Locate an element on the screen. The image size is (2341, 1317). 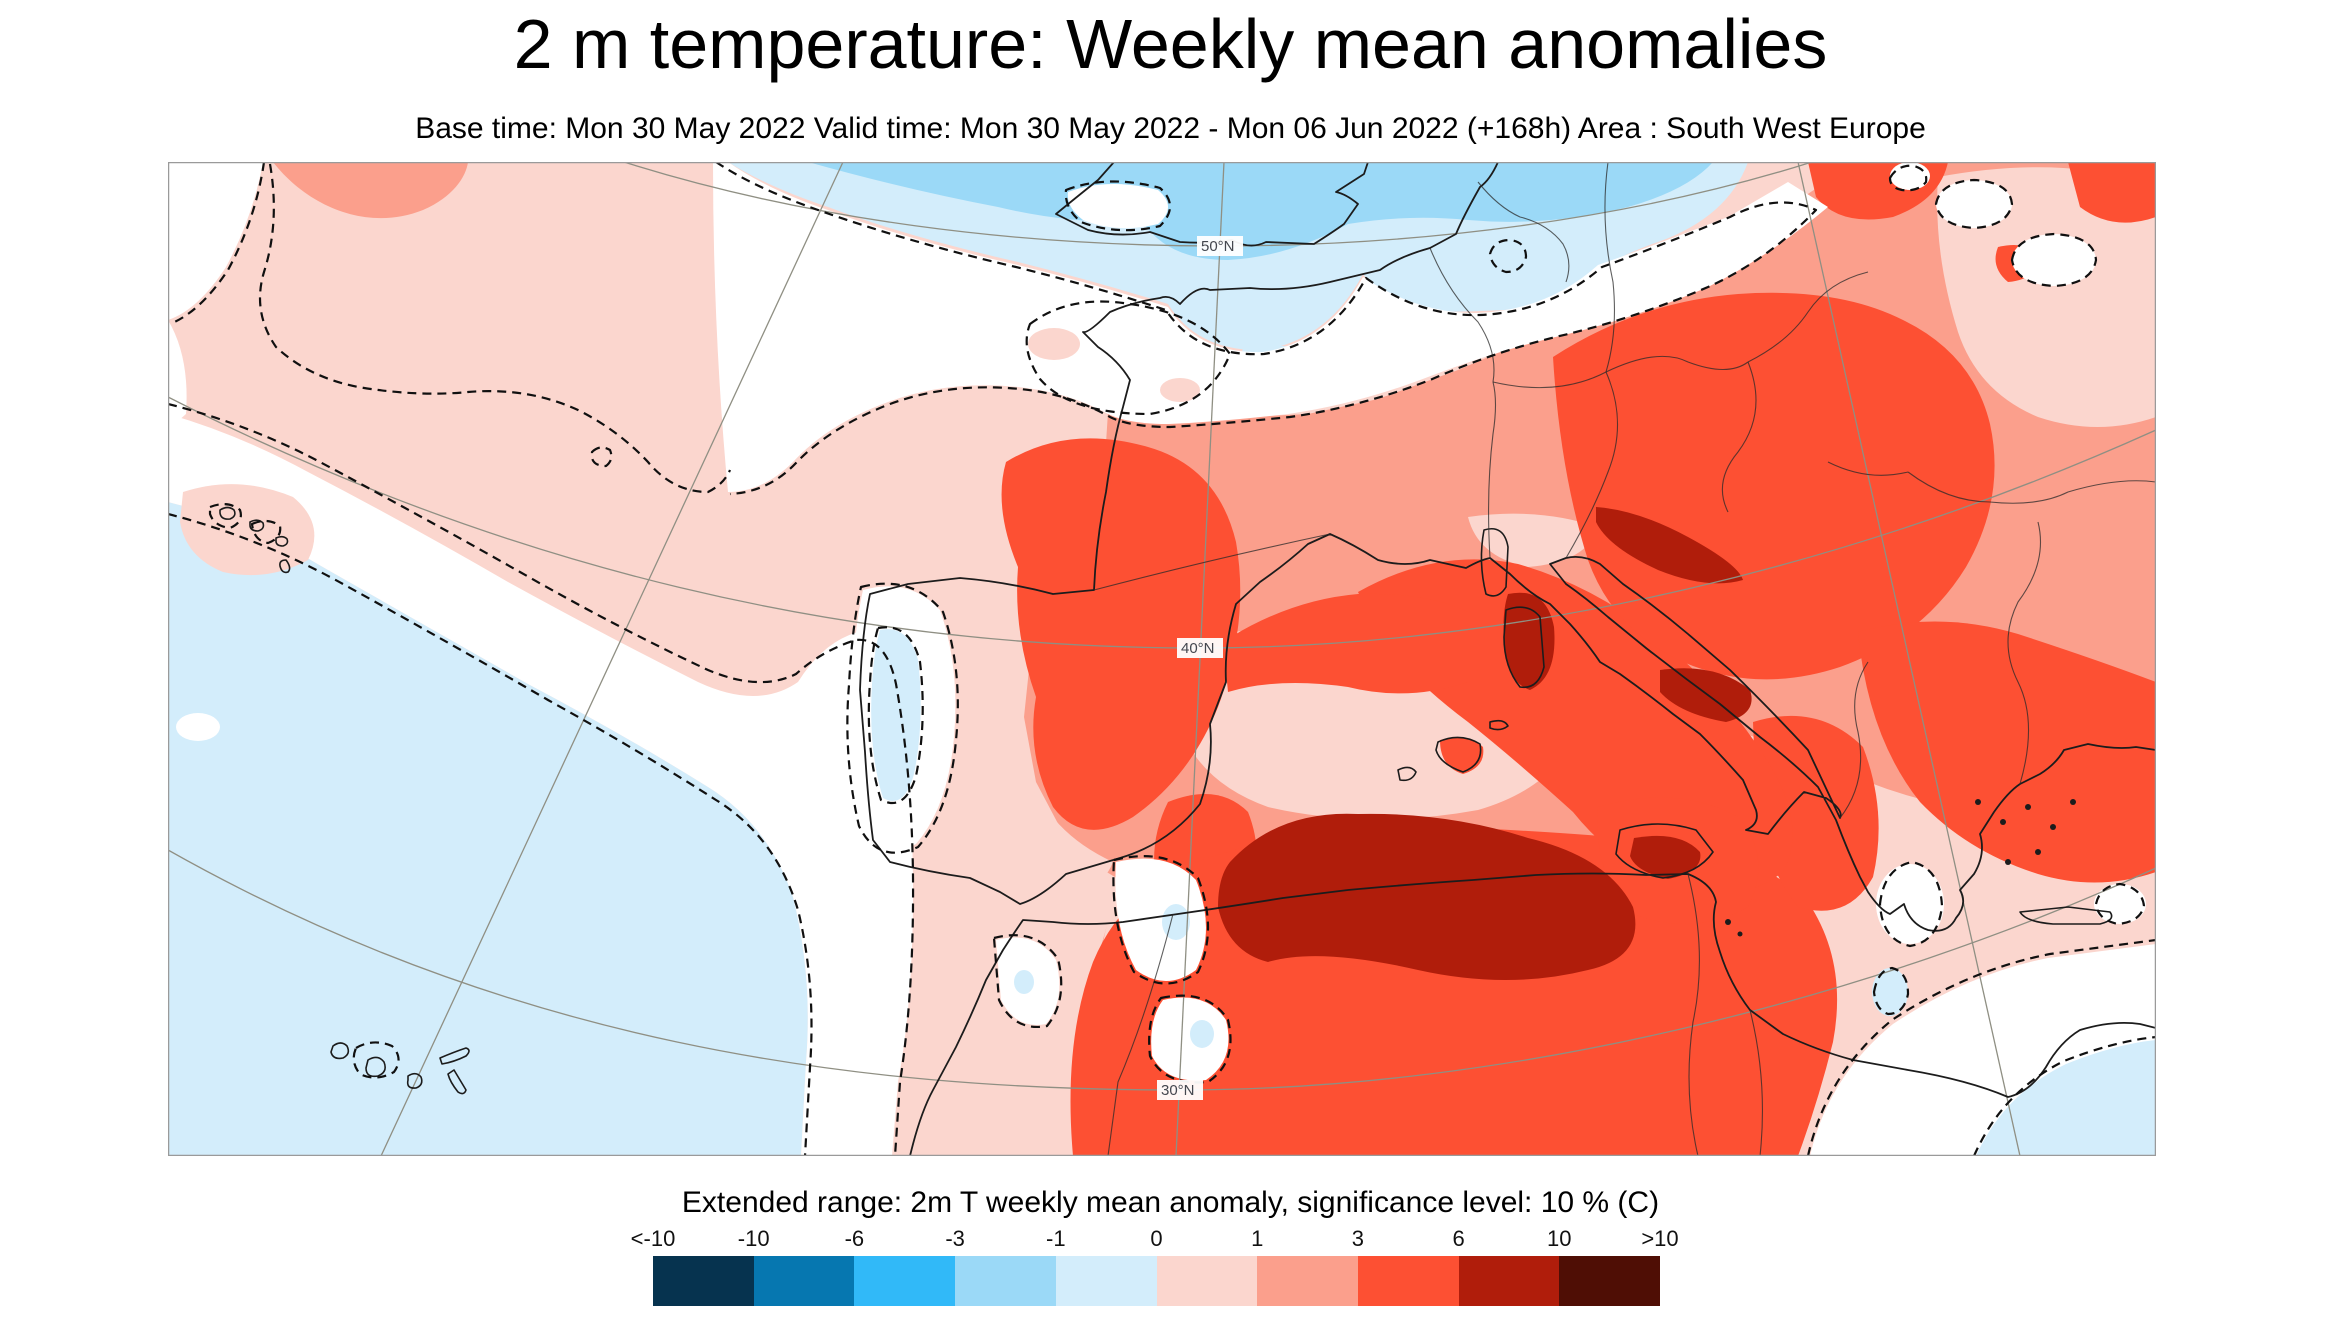
anomaly-lightblue-atlantic is located at coordinates (488, 829).